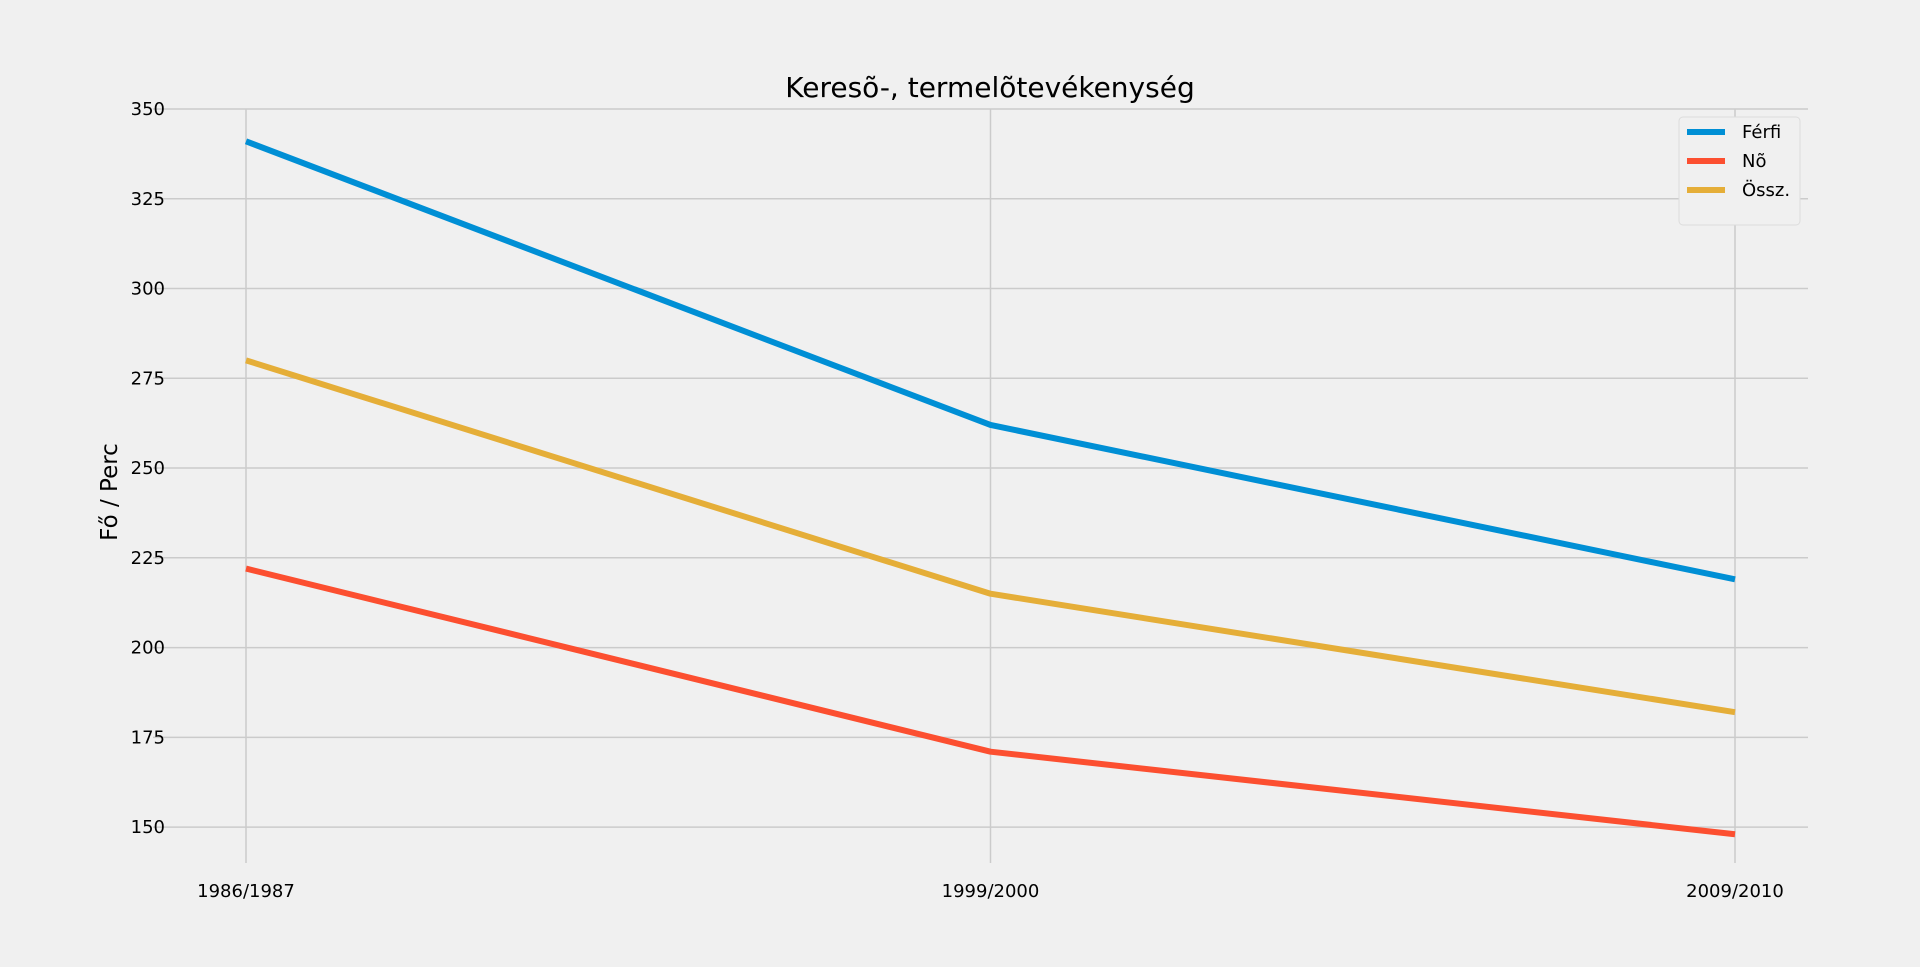  What do you see at coordinates (148, 378) in the screenshot?
I see `y-tick-label: 275` at bounding box center [148, 378].